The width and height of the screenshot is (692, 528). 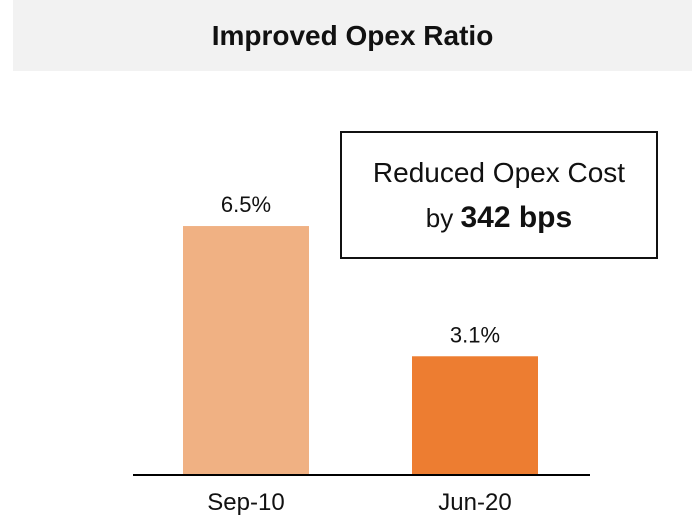 I want to click on data-label-jun-20: 3.1%, so click(x=475, y=334).